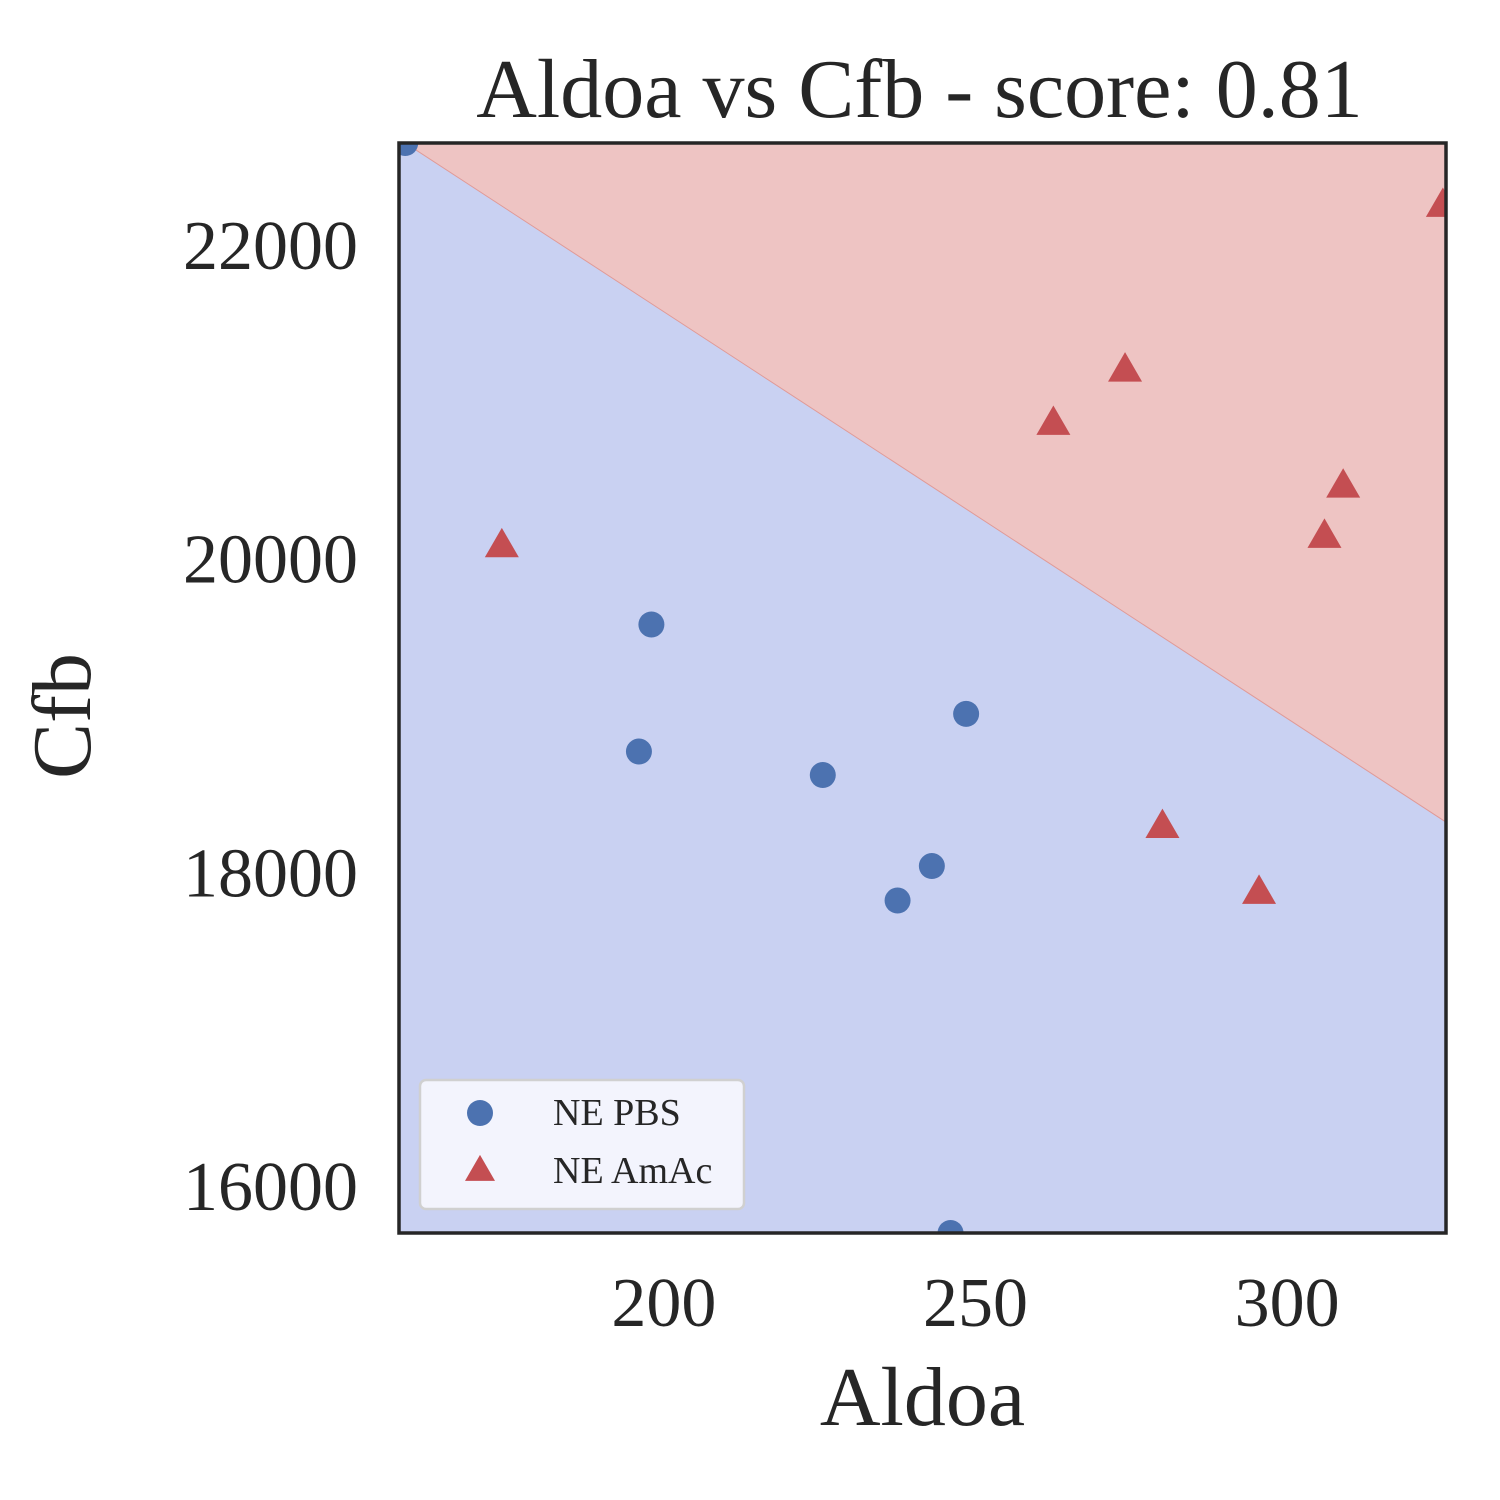 The width and height of the screenshot is (1500, 1500). Describe the element at coordinates (632, 1171) in the screenshot. I see `legend-label-1: NE AmAc` at that location.